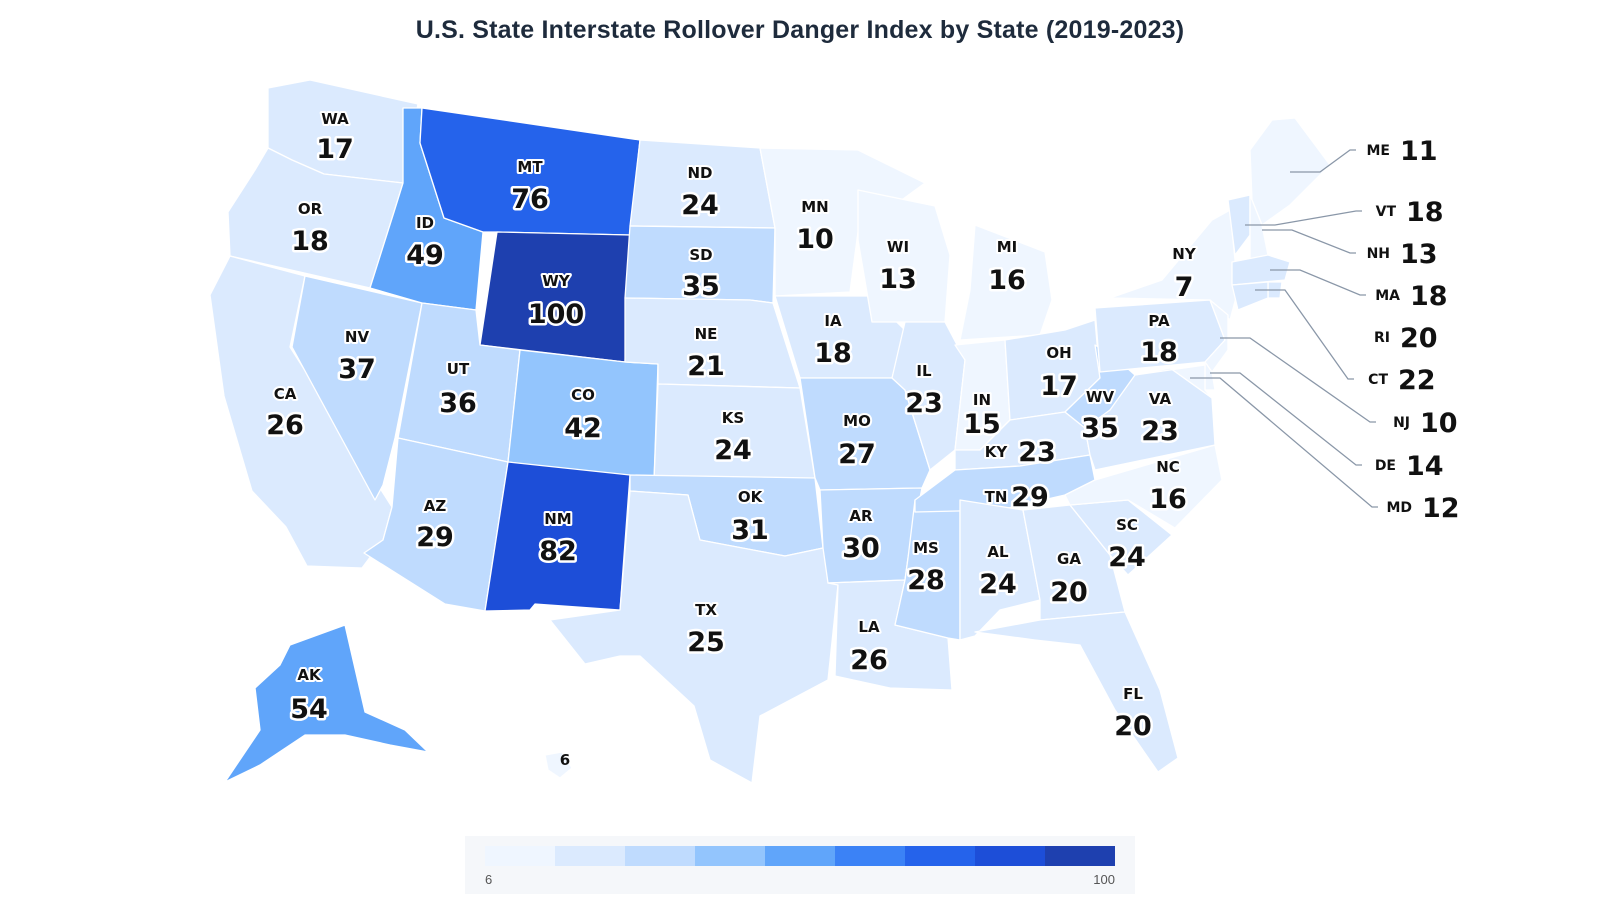 The image size is (1600, 900). What do you see at coordinates (751, 497) in the screenshot?
I see `state-code-label-ok: OK` at bounding box center [751, 497].